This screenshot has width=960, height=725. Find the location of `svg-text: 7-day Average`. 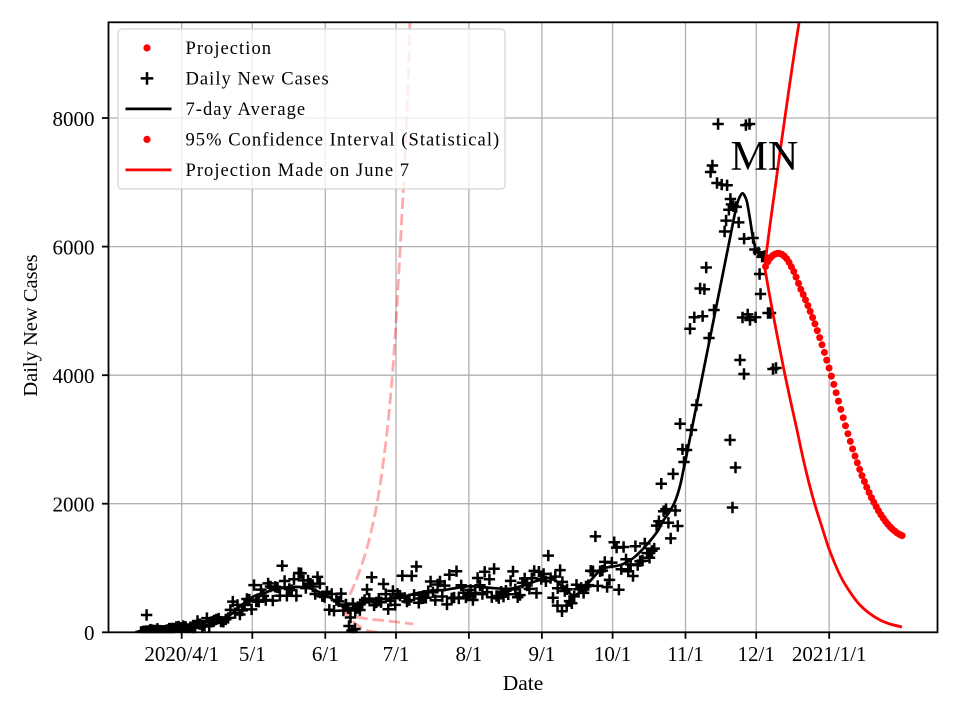

svg-text: 7-day Average is located at coordinates (246, 110).